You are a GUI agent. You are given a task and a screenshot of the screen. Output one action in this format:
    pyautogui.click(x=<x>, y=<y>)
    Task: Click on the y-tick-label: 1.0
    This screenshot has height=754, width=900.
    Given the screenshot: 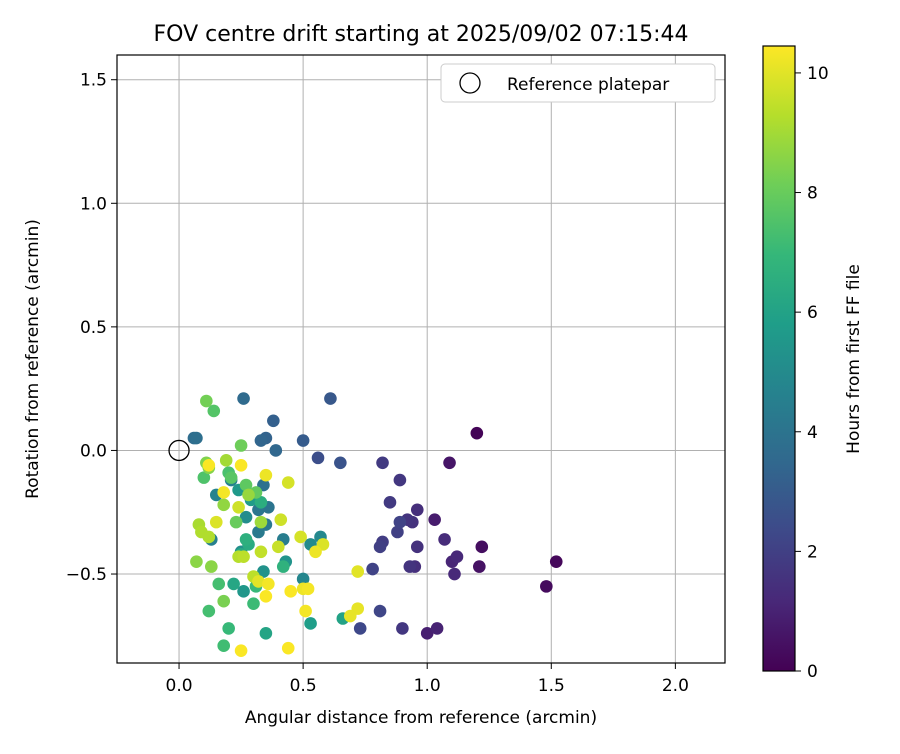 What is the action you would take?
    pyautogui.click(x=93, y=204)
    